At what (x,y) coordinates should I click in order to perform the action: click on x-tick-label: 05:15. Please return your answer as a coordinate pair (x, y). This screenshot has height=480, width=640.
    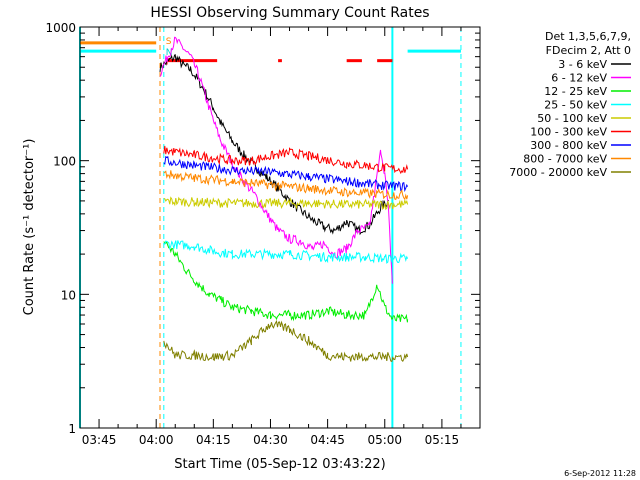
    Looking at the image, I should click on (442, 440).